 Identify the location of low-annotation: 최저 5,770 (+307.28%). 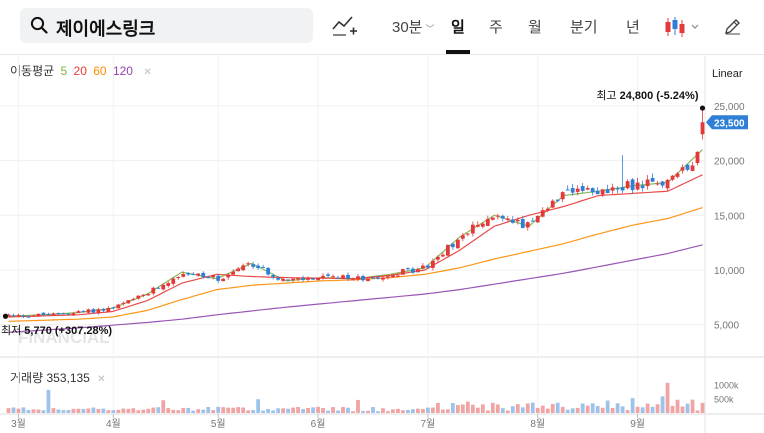
(56, 330).